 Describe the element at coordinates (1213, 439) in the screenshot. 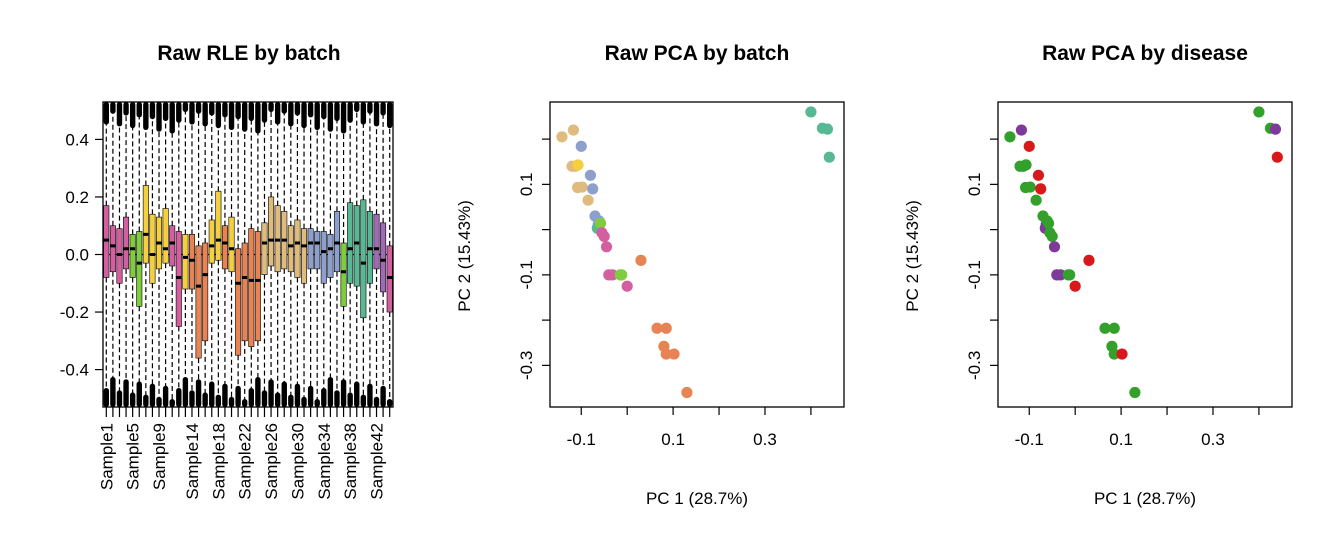

I see `pca-disease-xtick-label: 0.3` at that location.